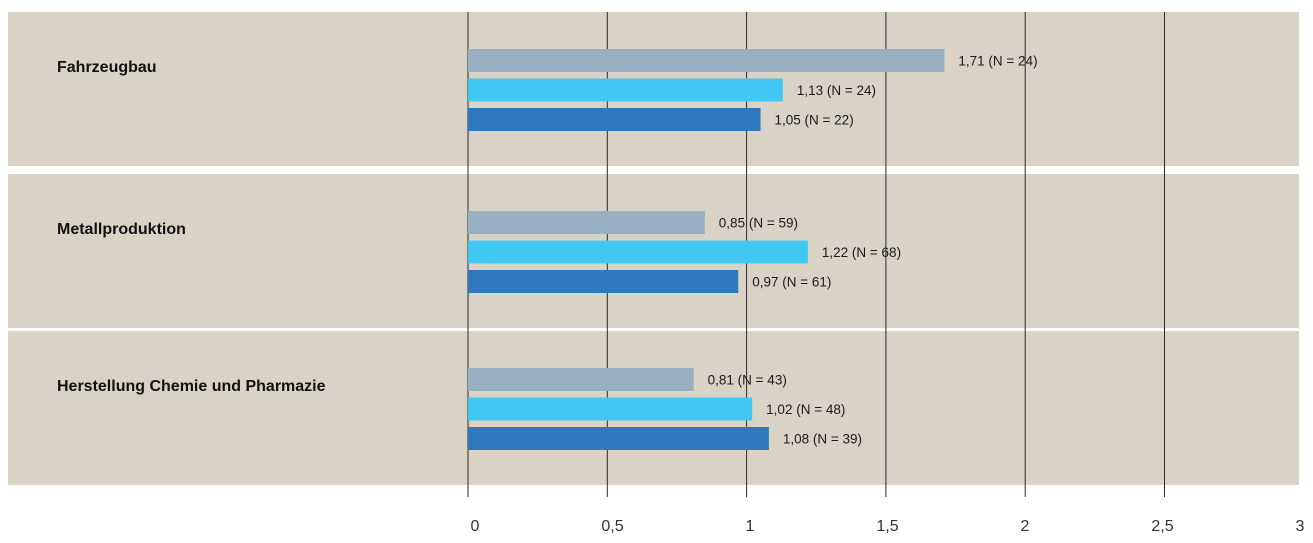 The image size is (1313, 543). I want to click on x-tick-label: 1,5, so click(887, 526).